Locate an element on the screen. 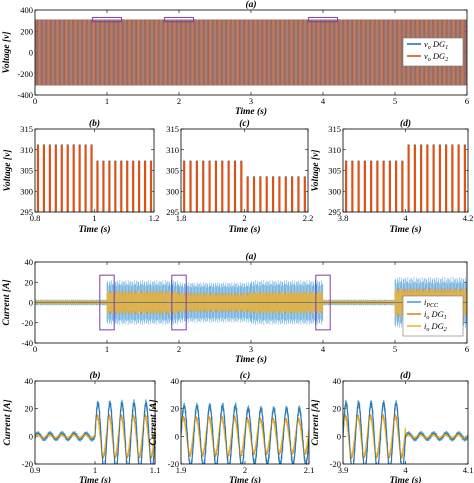 The width and height of the screenshot is (474, 483). i_d-axes: 3.9 4 4.1 -20 0 20 40 (d) Time (s) Current [A] is located at coordinates (392, 426).